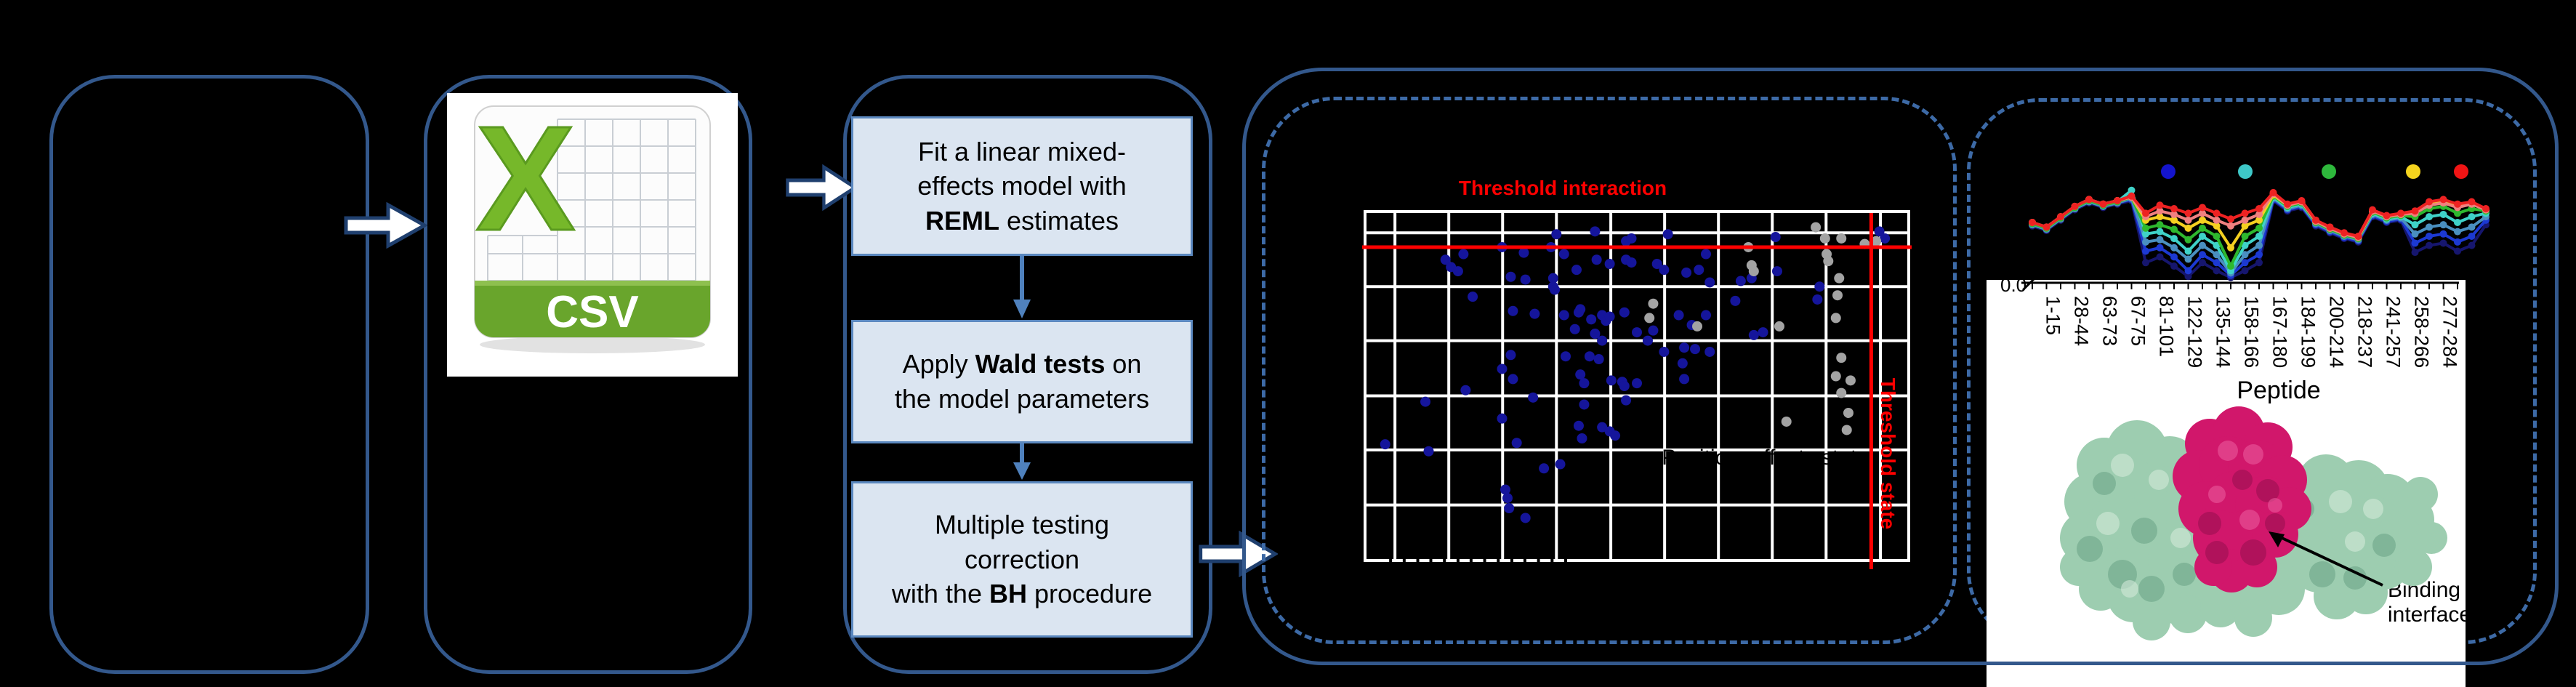 Image resolution: width=2576 pixels, height=687 pixels. What do you see at coordinates (592, 283) in the screenshot?
I see `csv-band-highlight` at bounding box center [592, 283].